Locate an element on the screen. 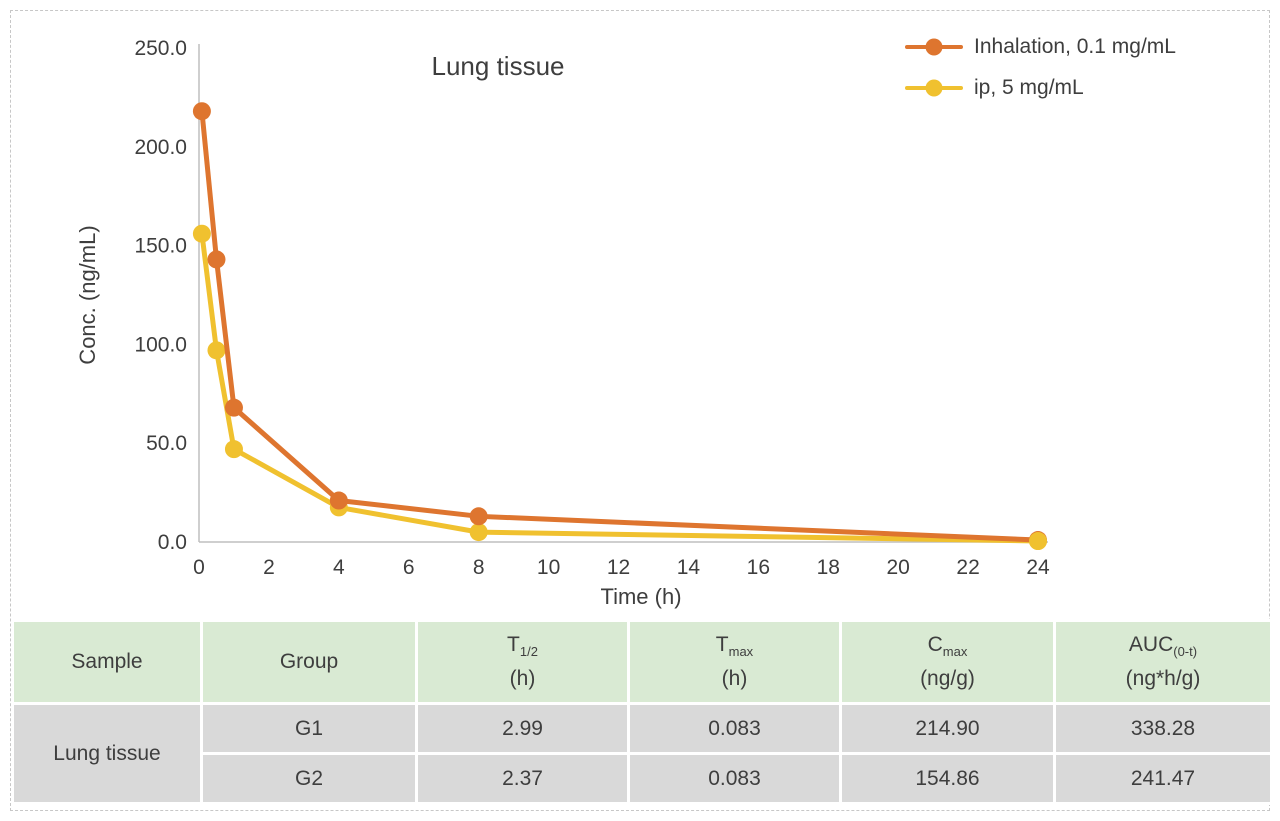 Image resolution: width=1280 pixels, height=821 pixels. chart-title: Lung tissue is located at coordinates (498, 66).